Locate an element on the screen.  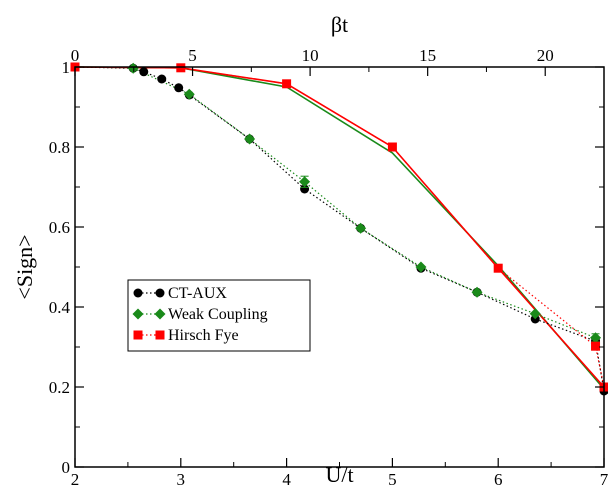
legend-ct-aux-label: CT-AUX is located at coordinates (197, 293).